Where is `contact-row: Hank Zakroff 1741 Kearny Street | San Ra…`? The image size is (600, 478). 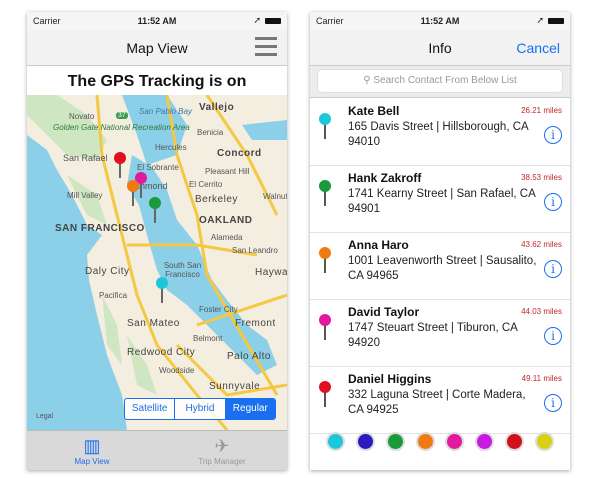
contact-row: Hank Zakroff 1741 Kearny Street | San Ra… is located at coordinates (440, 199).